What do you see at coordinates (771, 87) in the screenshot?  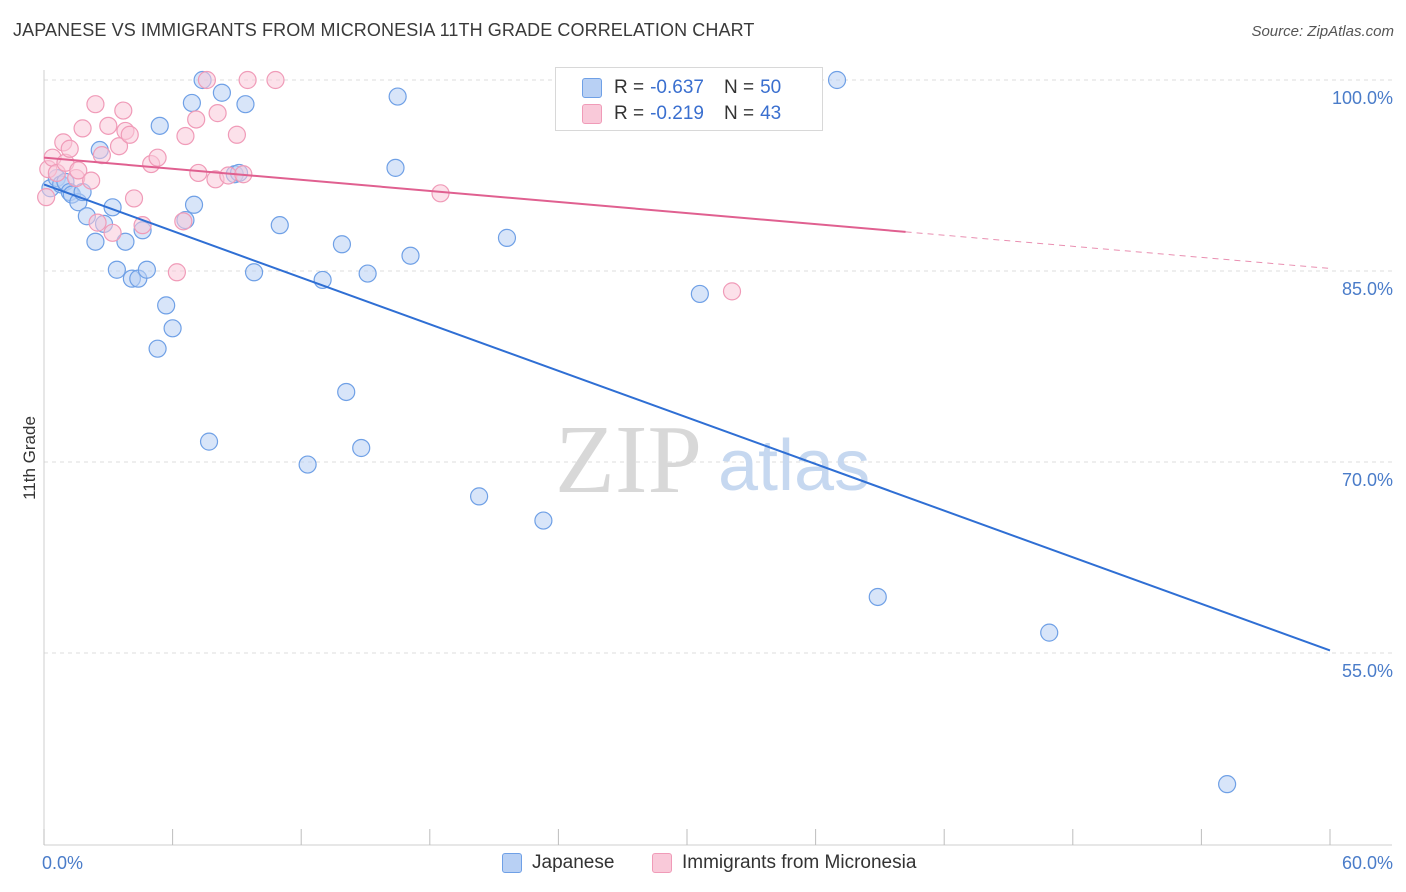 I see `legend-n-value-japanese: 50` at bounding box center [771, 87].